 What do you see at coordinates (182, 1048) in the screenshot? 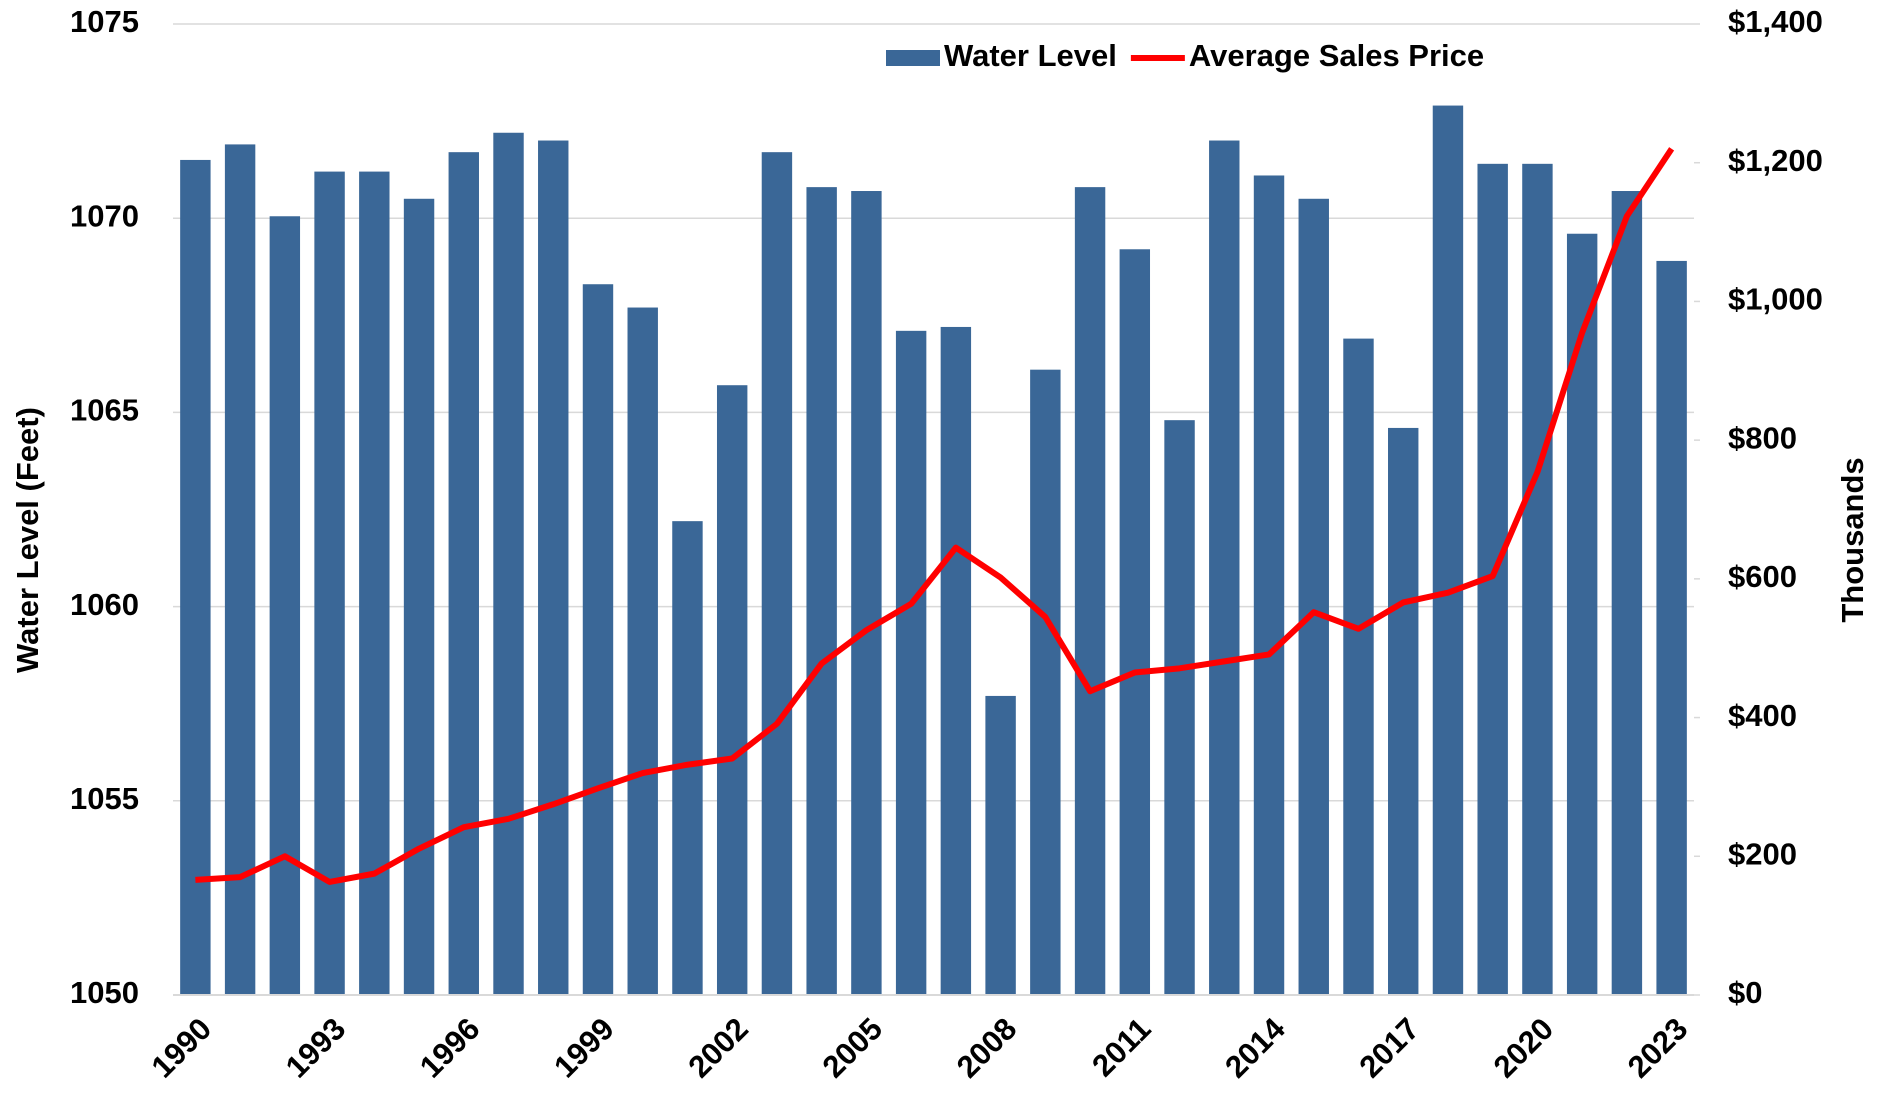
I see `x-tick-label: 1990` at bounding box center [182, 1048].